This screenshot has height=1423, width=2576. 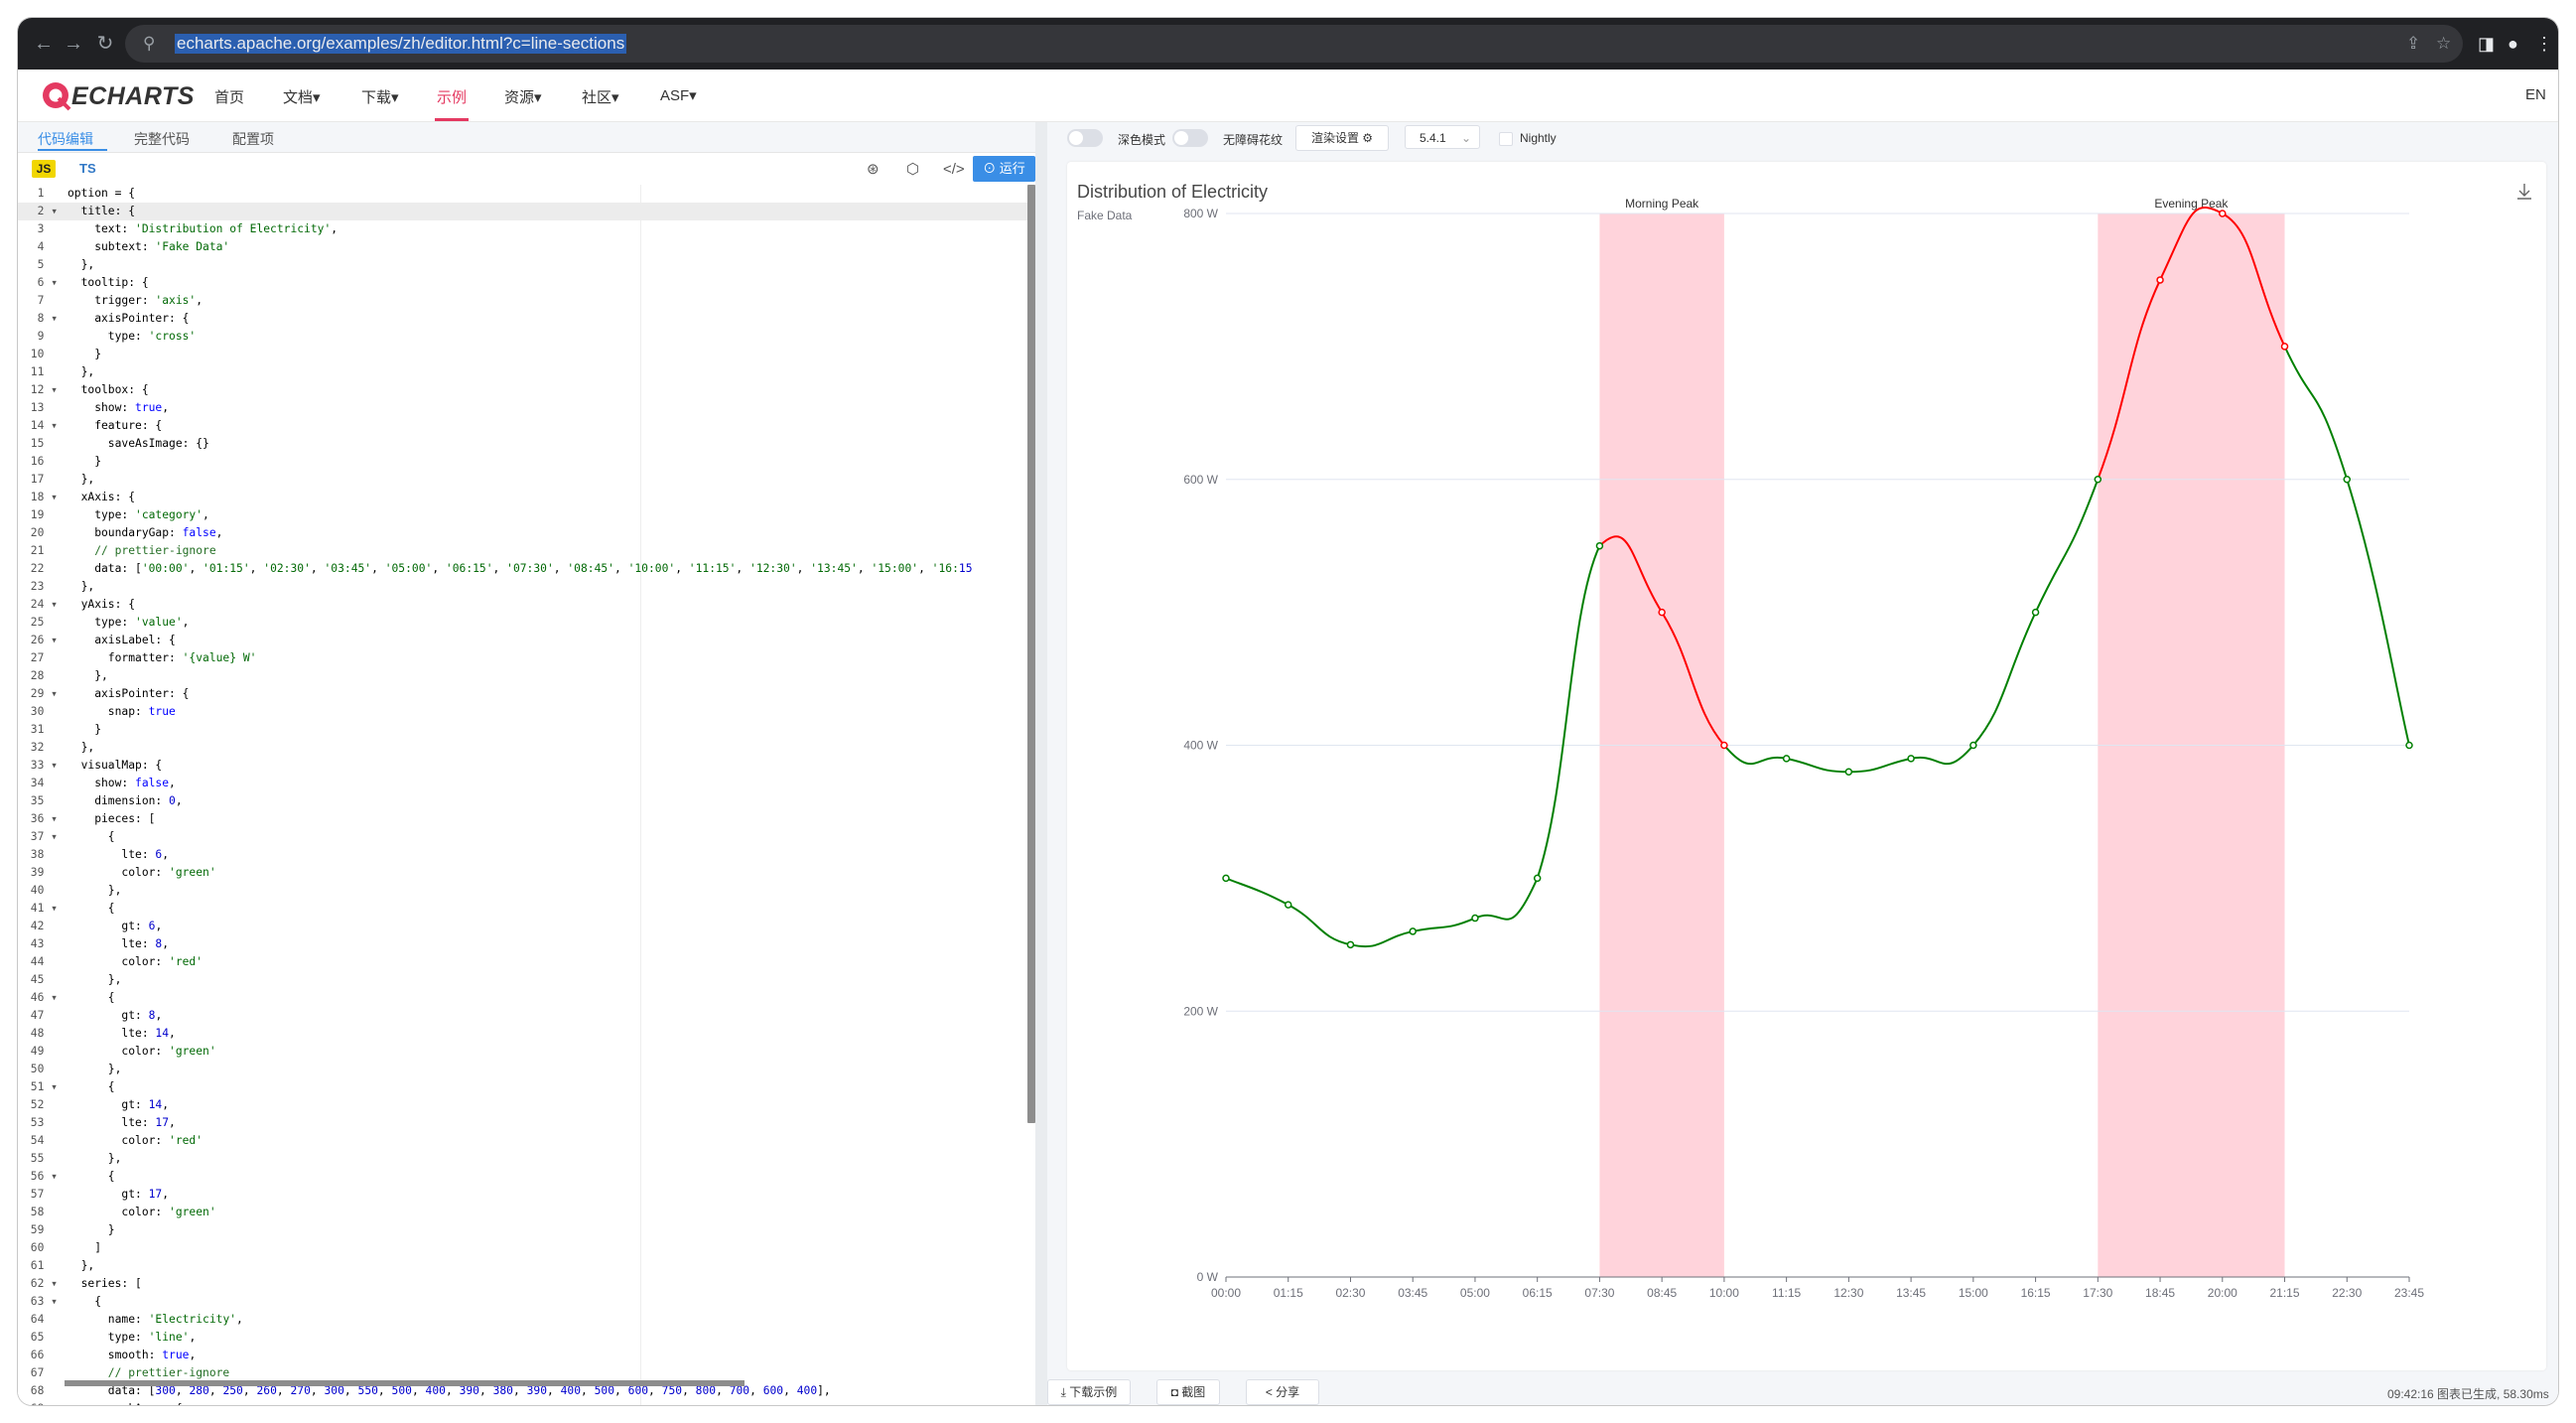 What do you see at coordinates (527, 247) in the screenshot?
I see `code-line: 4 subtext: 'Fake Data'` at bounding box center [527, 247].